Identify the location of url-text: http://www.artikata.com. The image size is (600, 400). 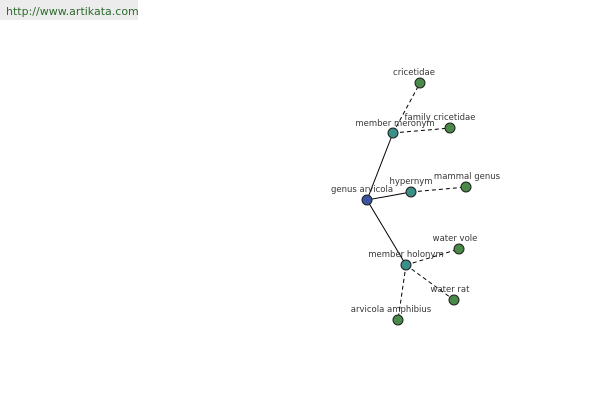
(72, 11).